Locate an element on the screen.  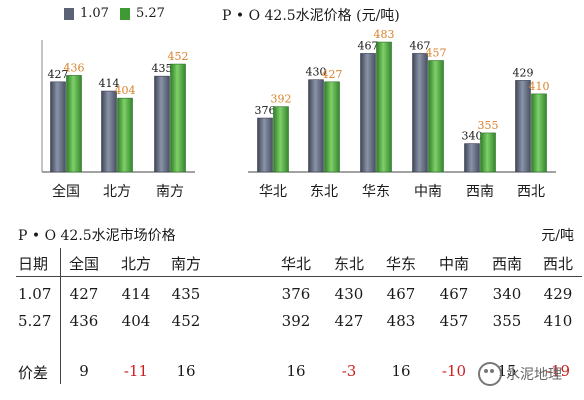
table-cell-1.07-东北: 430 is located at coordinates (349, 294).